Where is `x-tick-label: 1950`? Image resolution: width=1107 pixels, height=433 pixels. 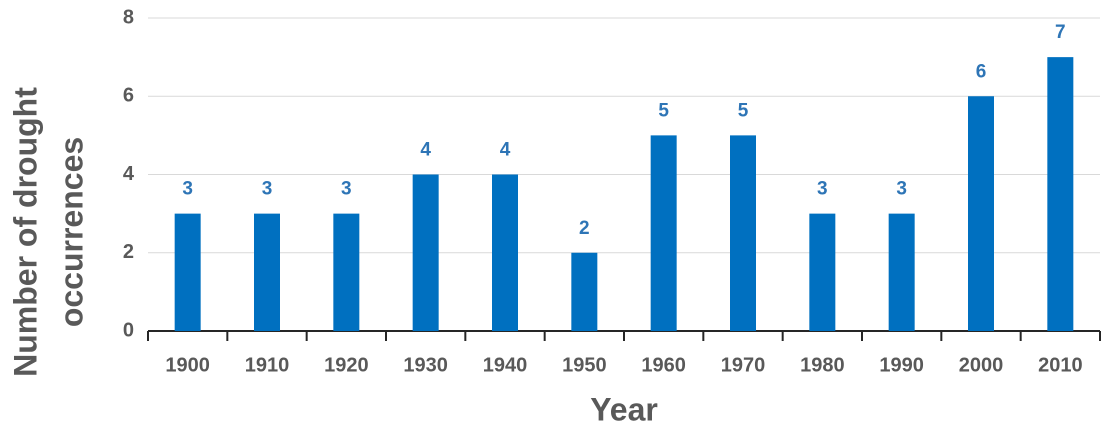
x-tick-label: 1950 is located at coordinates (584, 365).